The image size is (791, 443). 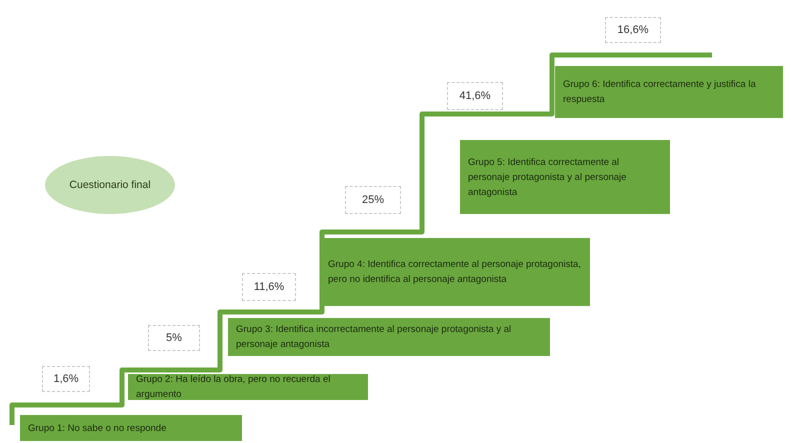 I want to click on category-label: Grupo 2: Ha leído la obra, pero no recuerda el argumento, so click(x=248, y=387).